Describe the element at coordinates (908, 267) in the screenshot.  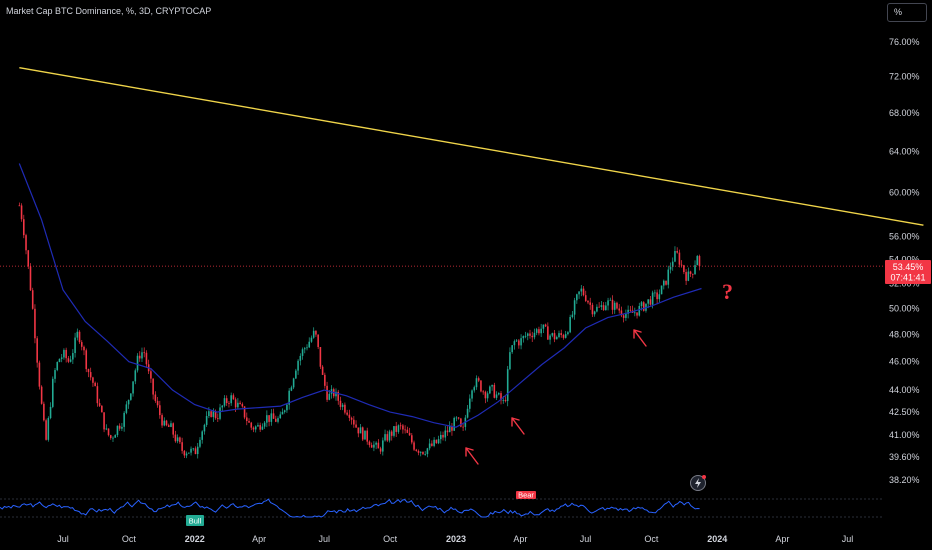
I see `current-price-value: 53.45%` at that location.